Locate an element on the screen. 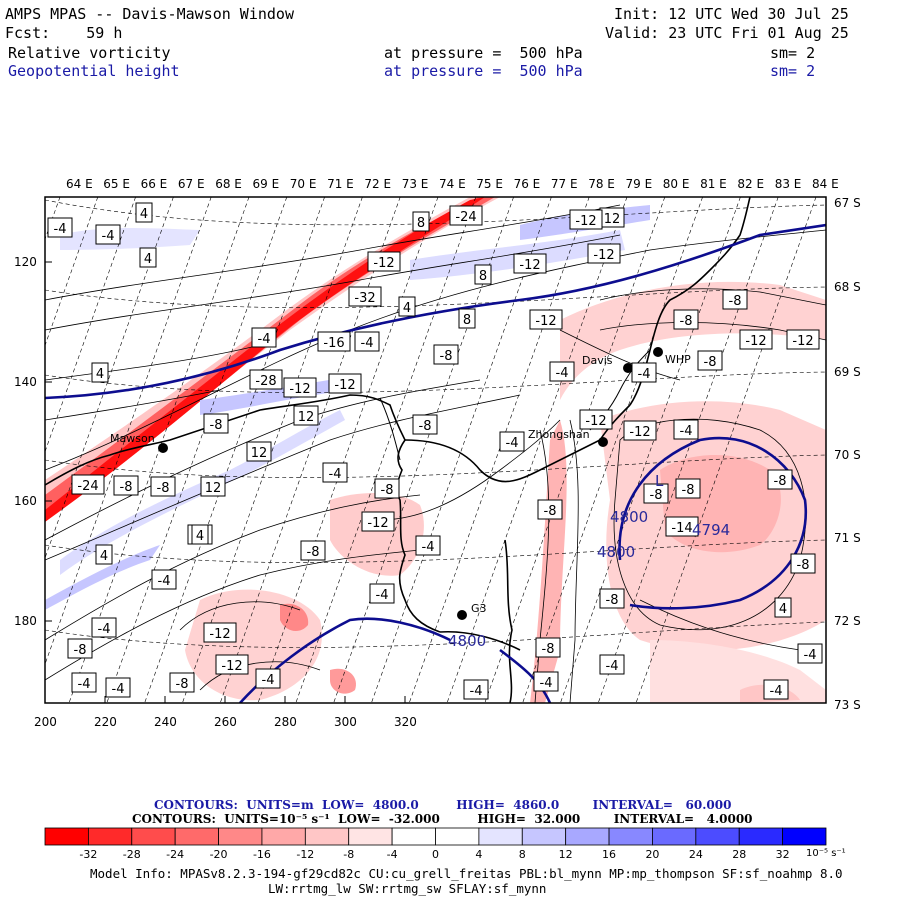 The width and height of the screenshot is (900, 900). lon-label: 72 E is located at coordinates (377, 184).